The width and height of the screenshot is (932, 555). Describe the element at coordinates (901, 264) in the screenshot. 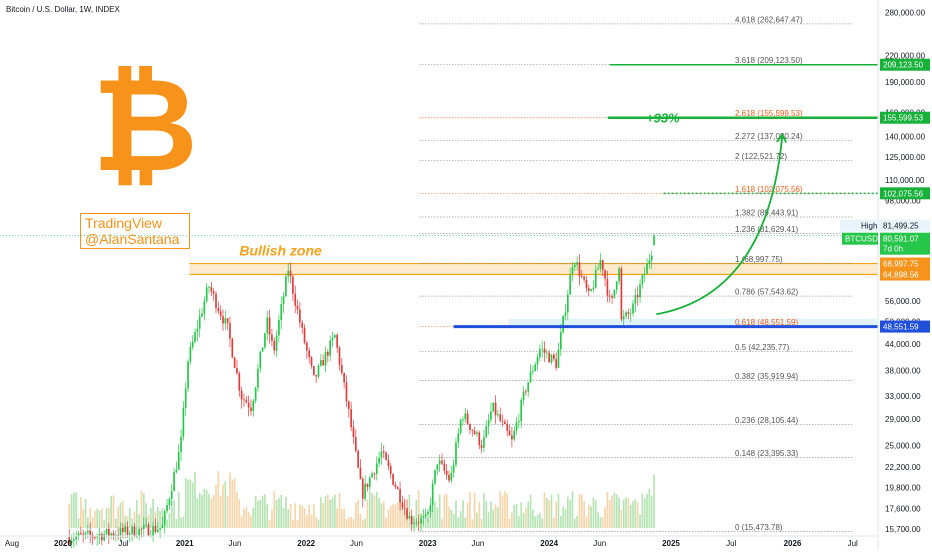

I see `price-tag-label: 68,997.75` at that location.